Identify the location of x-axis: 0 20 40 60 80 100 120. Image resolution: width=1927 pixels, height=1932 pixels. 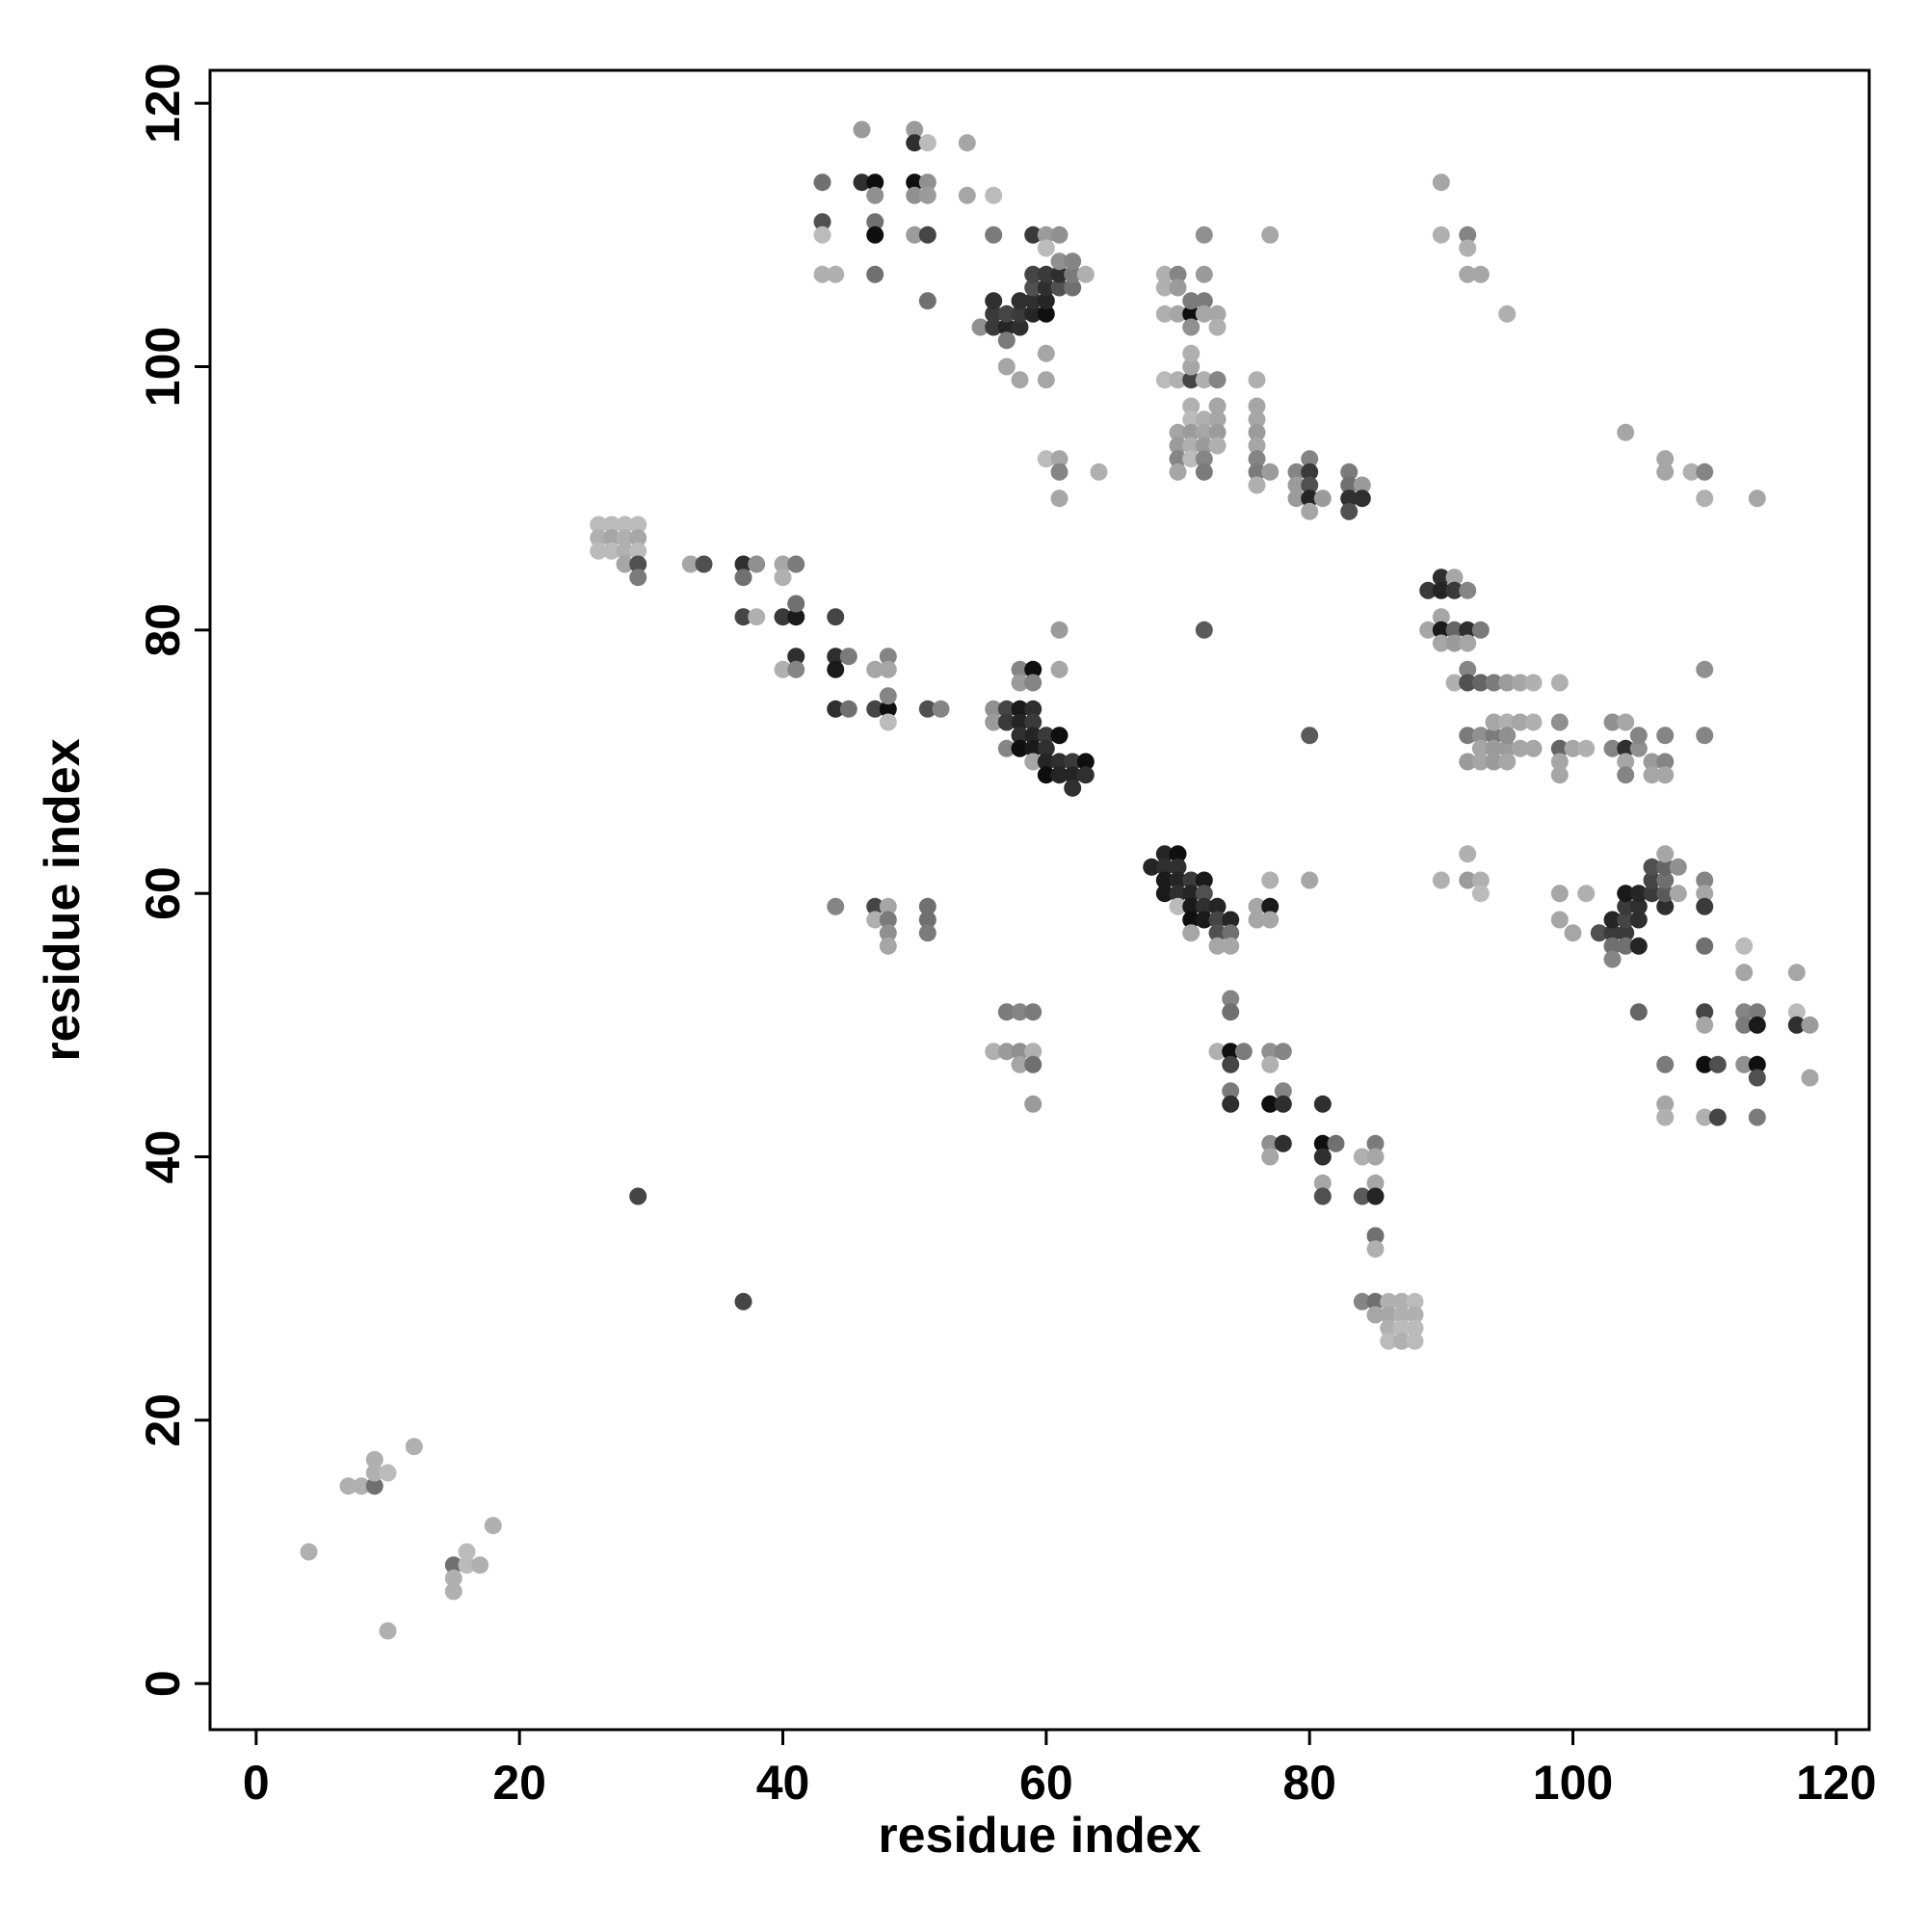
(1060, 1770).